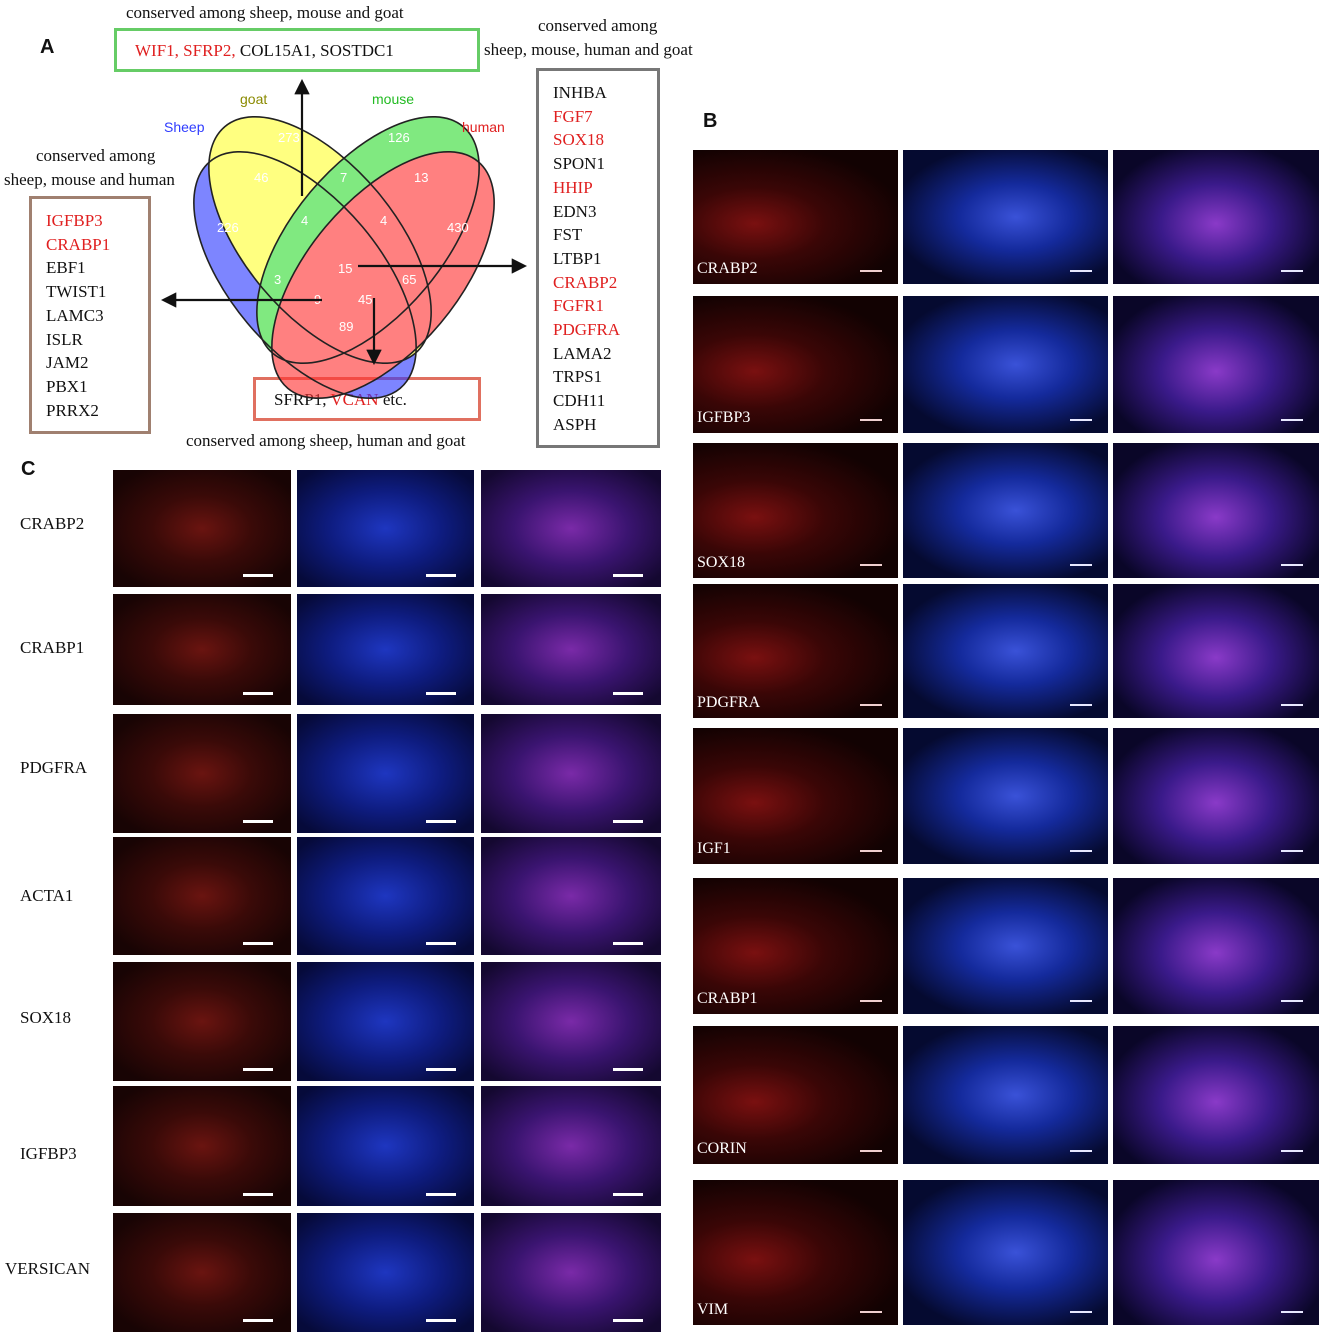 The height and width of the screenshot is (1336, 1325). Describe the element at coordinates (483, 127) in the screenshot. I see `venn-label-human: human` at that location.